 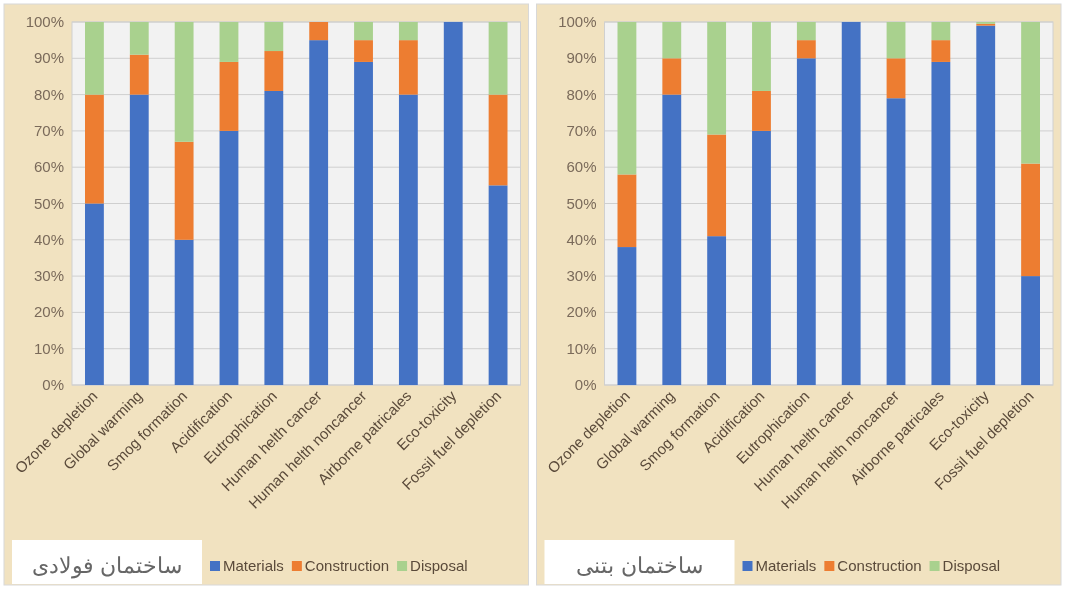 What do you see at coordinates (639, 565) in the screenshot?
I see `text: ساختمان بتنی` at bounding box center [639, 565].